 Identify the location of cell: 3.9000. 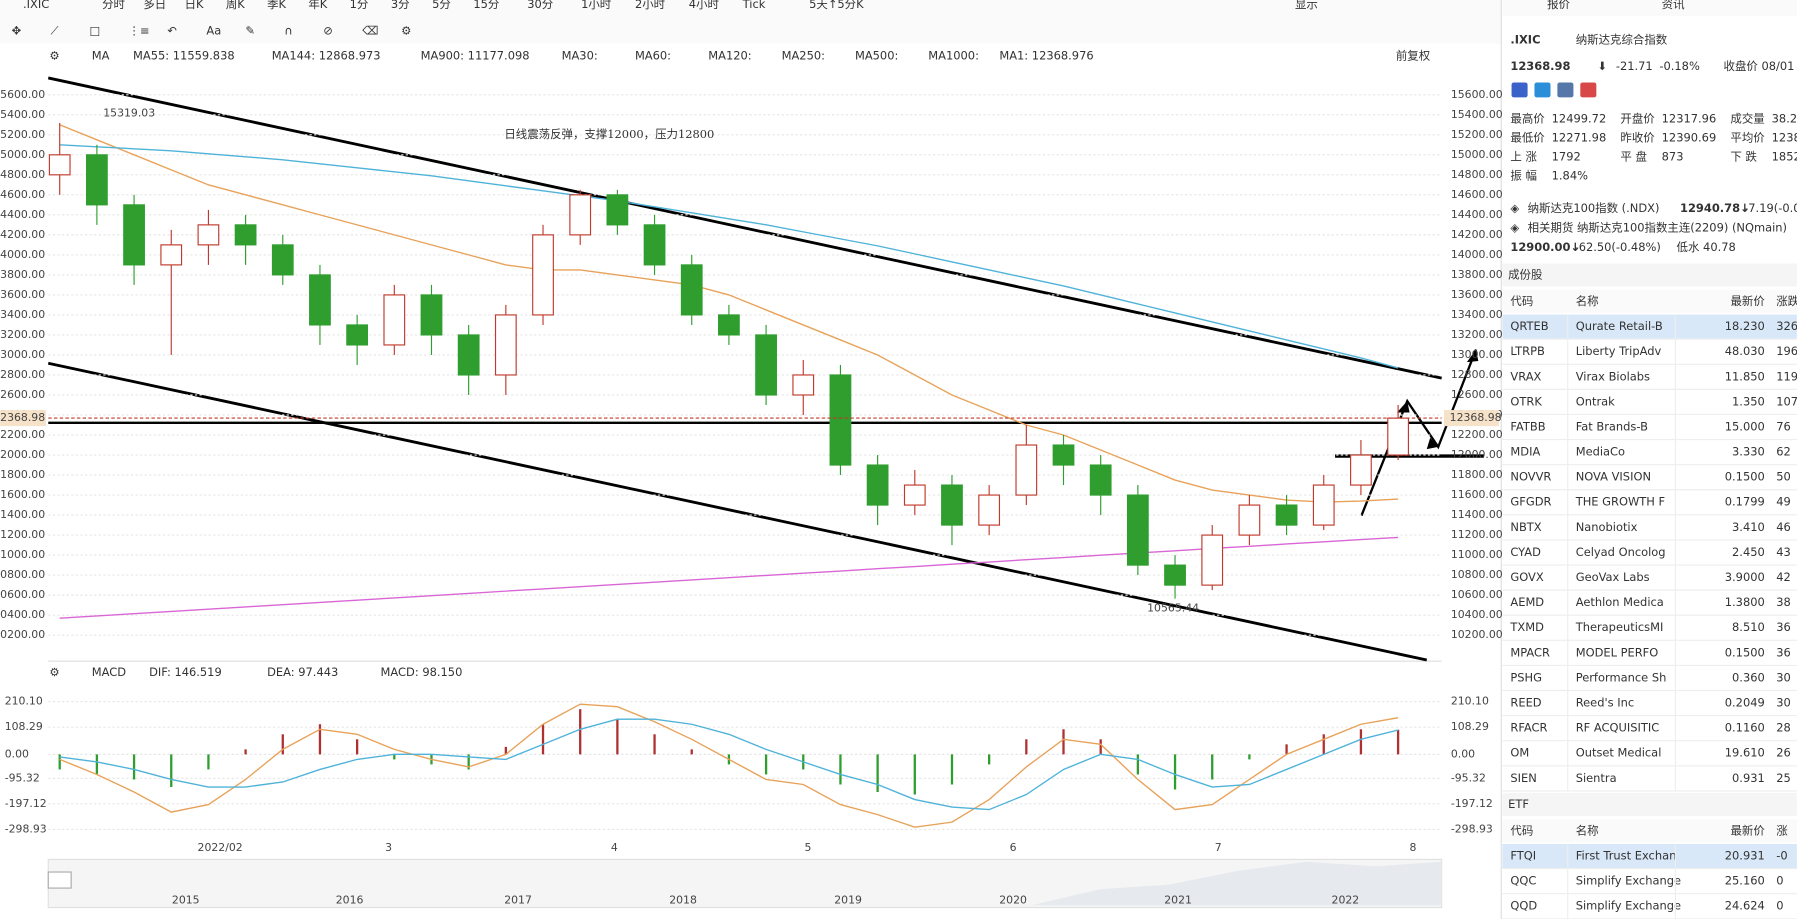
(1745, 577).